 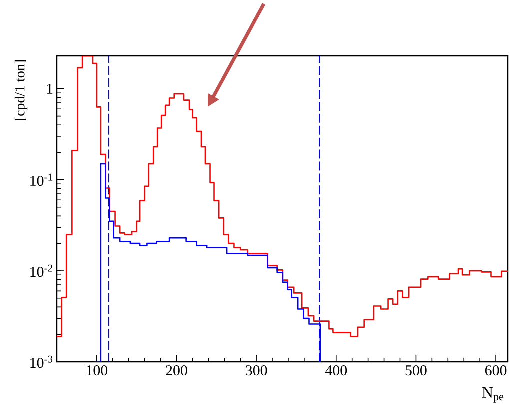 What do you see at coordinates (41, 271) in the screenshot?
I see `y-tick-label: 10$^{-2}$` at bounding box center [41, 271].